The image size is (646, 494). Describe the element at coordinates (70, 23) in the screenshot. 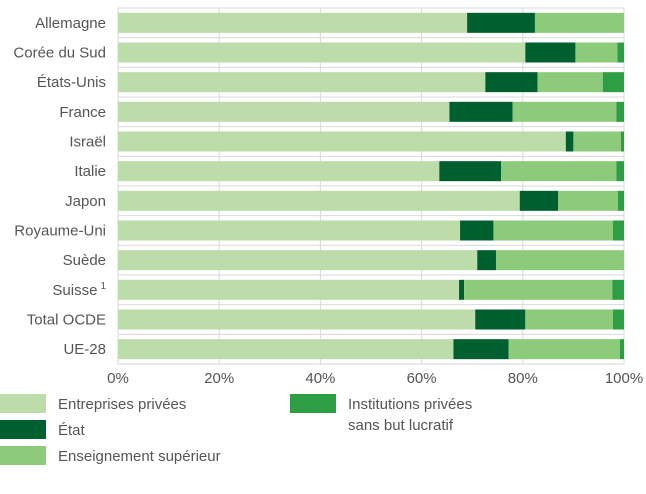

I see `category-label: Allemagne` at that location.